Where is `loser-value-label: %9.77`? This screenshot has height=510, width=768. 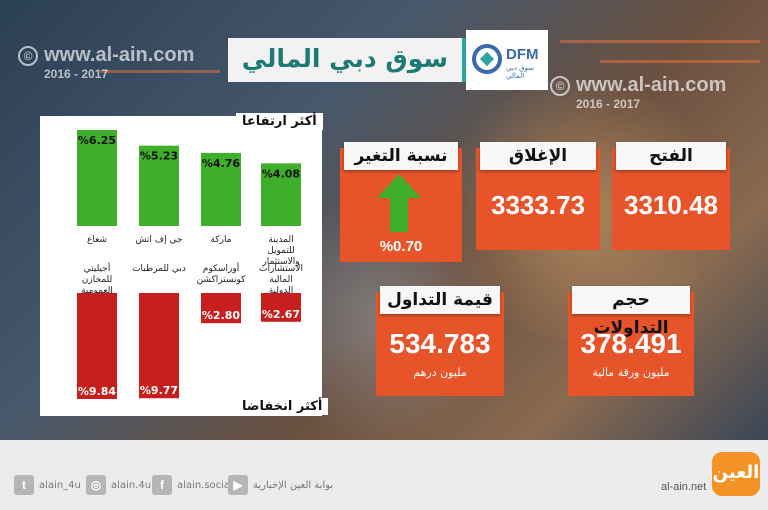
loser-value-label: %9.77 is located at coordinates (159, 390).